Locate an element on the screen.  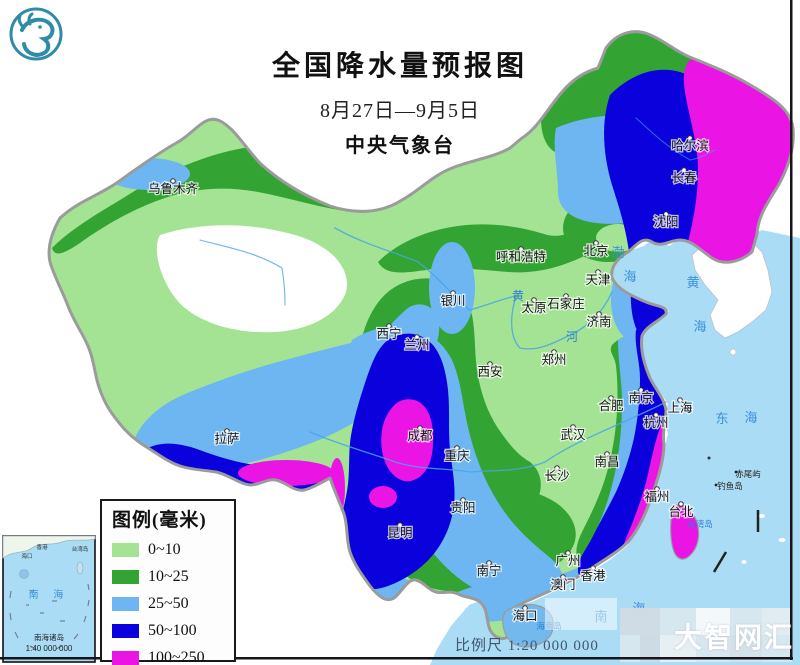
region-tarim-dry is located at coordinates (251, 279).